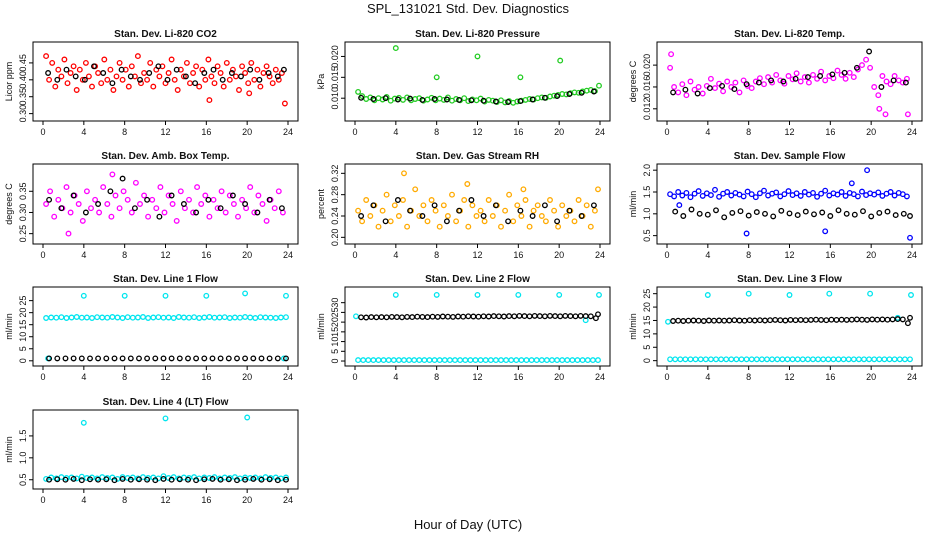  What do you see at coordinates (647, 214) in the screenshot?
I see `y-tick-label: 1.0` at bounding box center [647, 214].